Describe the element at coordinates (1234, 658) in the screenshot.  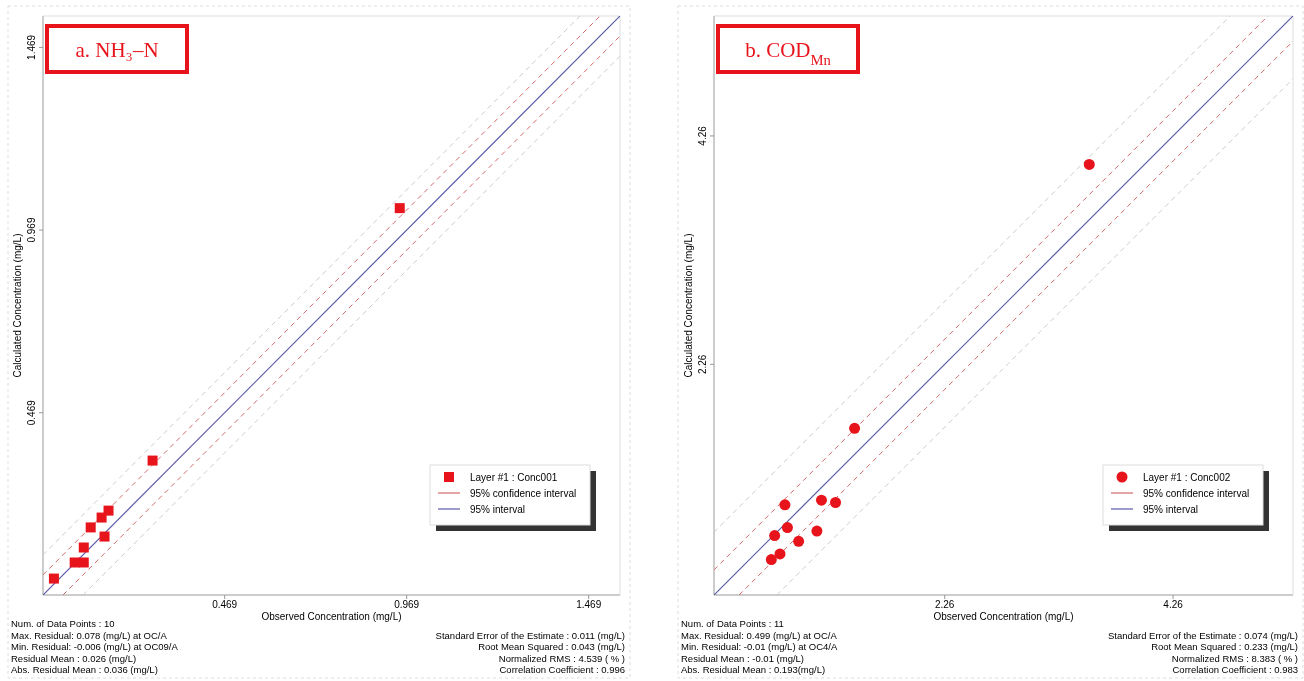
I see `text: Normalized RMS : 8.383 ( % )` at that location.